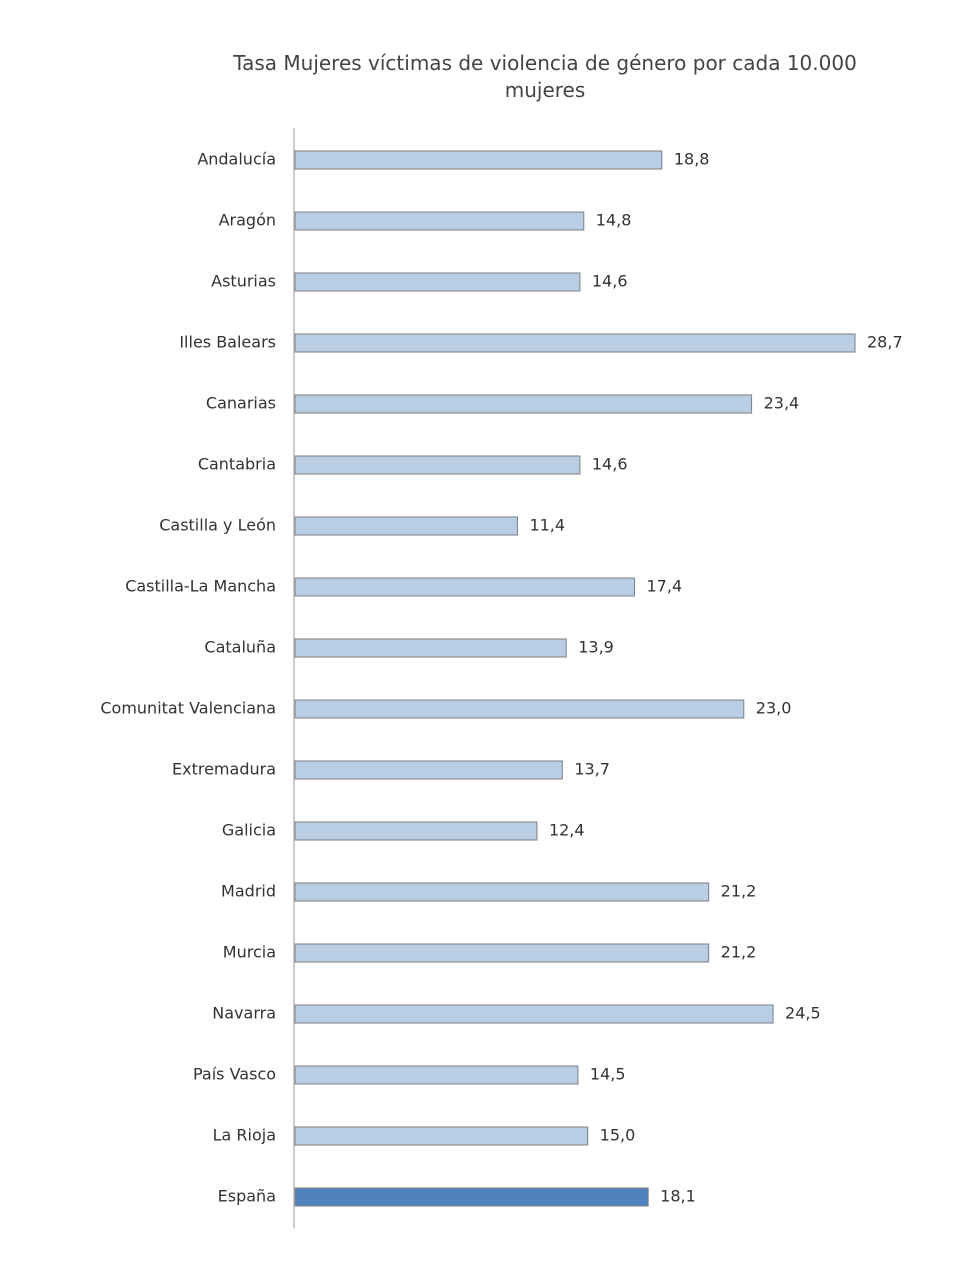 The width and height of the screenshot is (980, 1263). What do you see at coordinates (234, 1074) in the screenshot?
I see `y-tick-label: País Vasco` at bounding box center [234, 1074].